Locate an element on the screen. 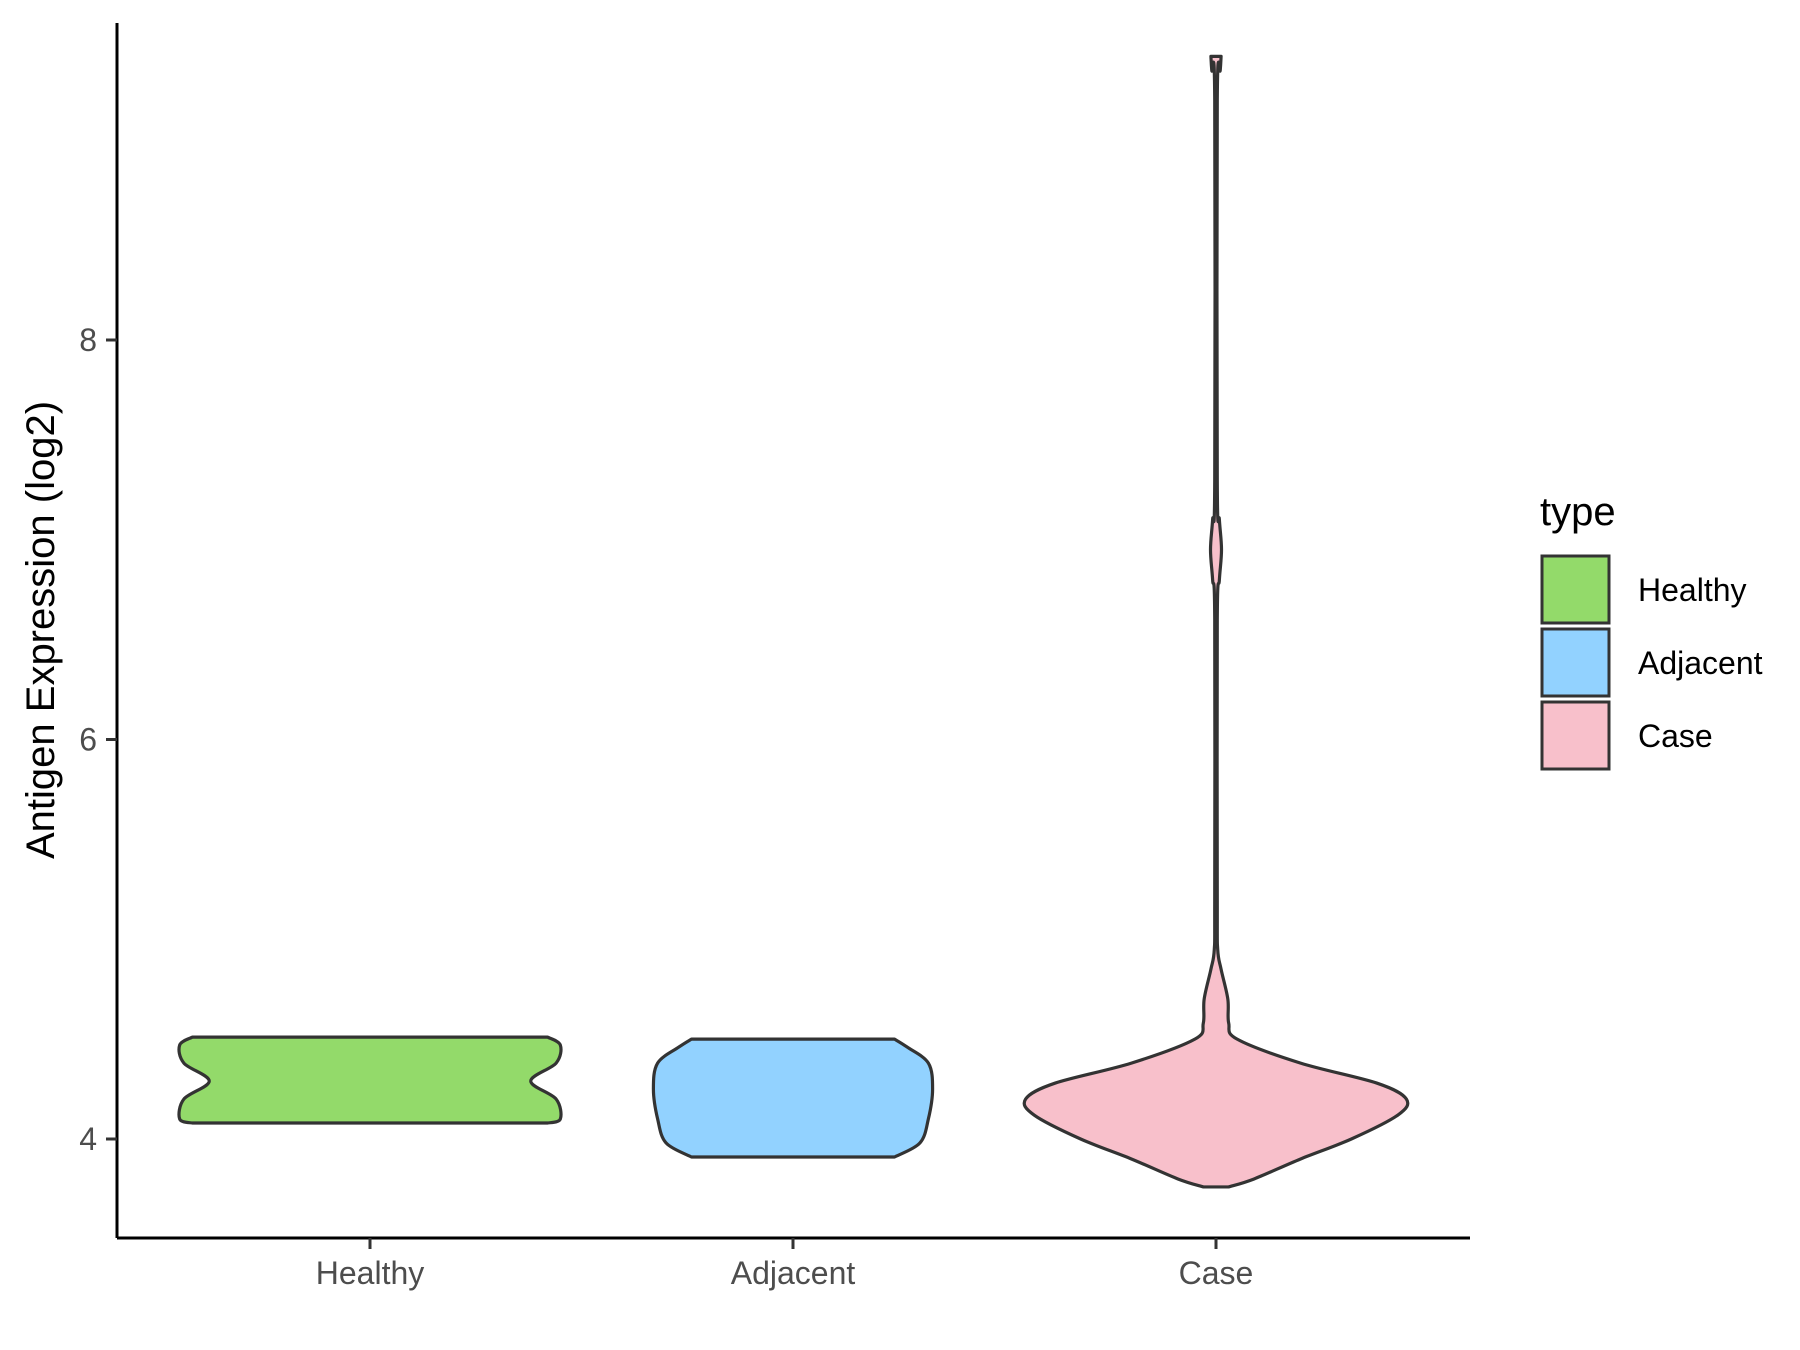  y-ticks: 4 6 8 is located at coordinates (98, 739).